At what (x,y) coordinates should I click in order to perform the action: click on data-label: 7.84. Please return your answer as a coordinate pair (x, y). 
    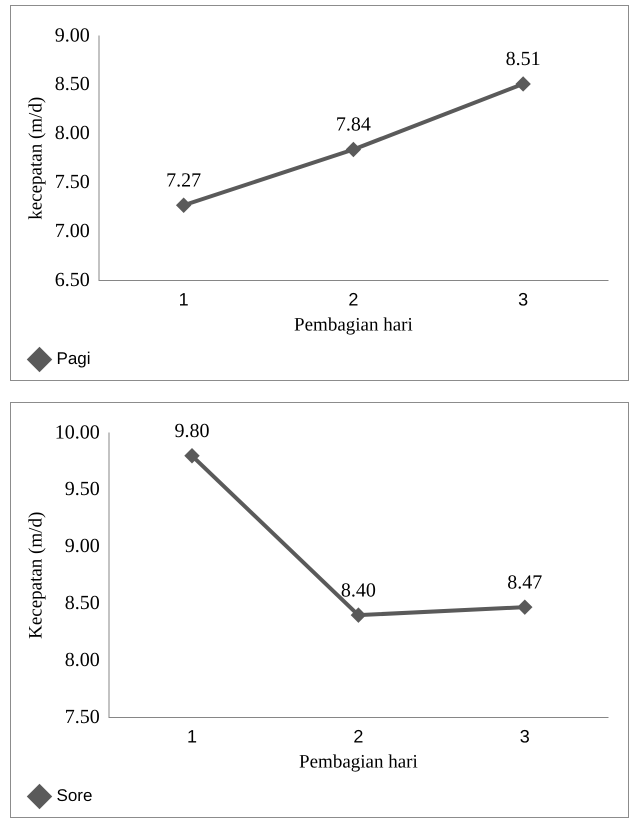
    Looking at the image, I should click on (353, 125).